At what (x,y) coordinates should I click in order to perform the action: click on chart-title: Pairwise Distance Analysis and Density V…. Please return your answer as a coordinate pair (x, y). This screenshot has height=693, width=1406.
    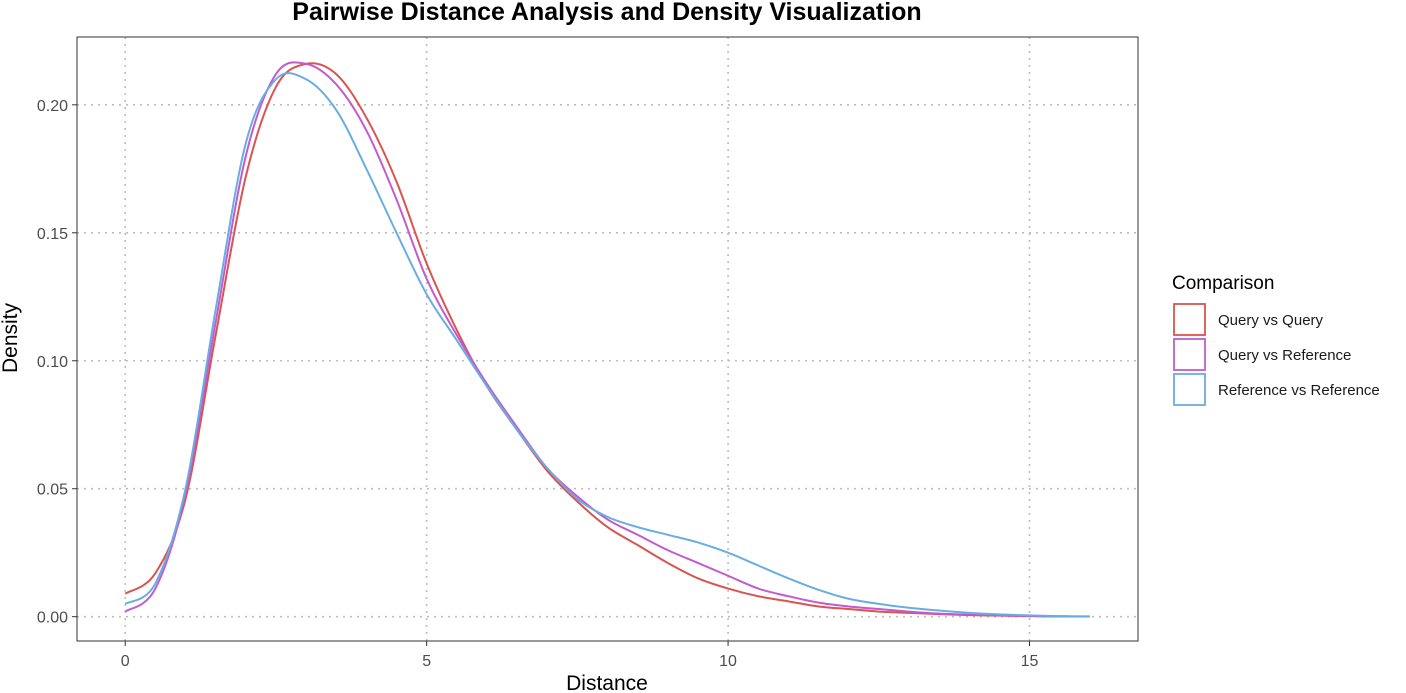
    Looking at the image, I should click on (606, 13).